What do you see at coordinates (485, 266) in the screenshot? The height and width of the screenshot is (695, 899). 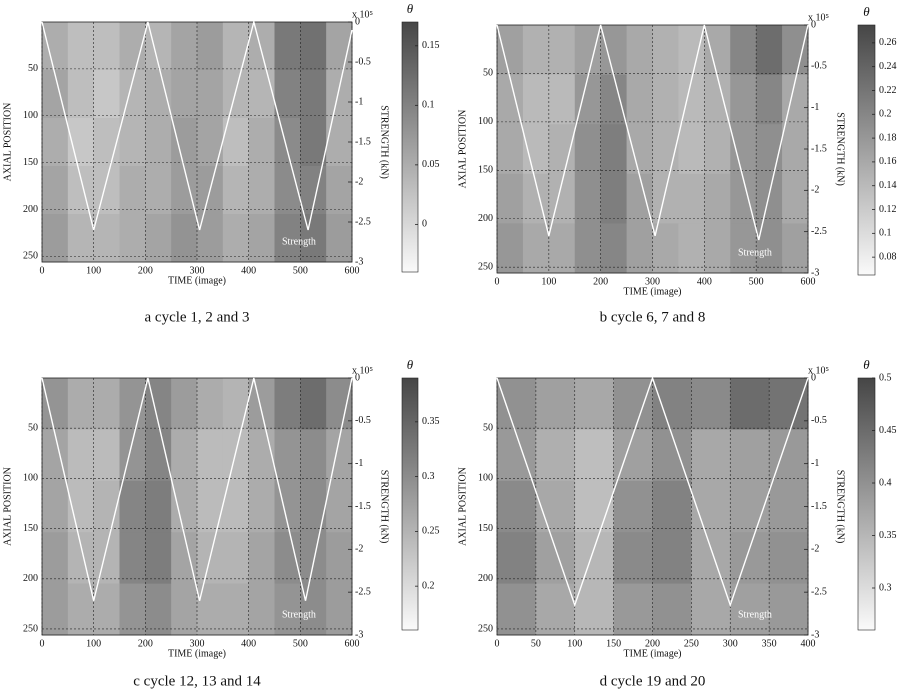 I see `y-tick-label: 250` at bounding box center [485, 266].